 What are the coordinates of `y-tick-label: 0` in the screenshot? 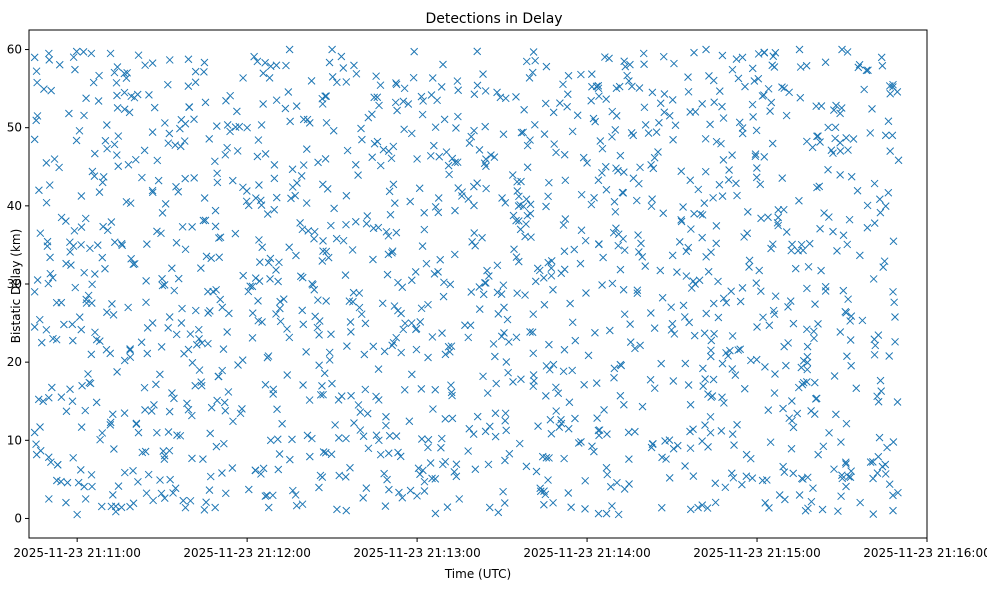 It's located at (18, 518).